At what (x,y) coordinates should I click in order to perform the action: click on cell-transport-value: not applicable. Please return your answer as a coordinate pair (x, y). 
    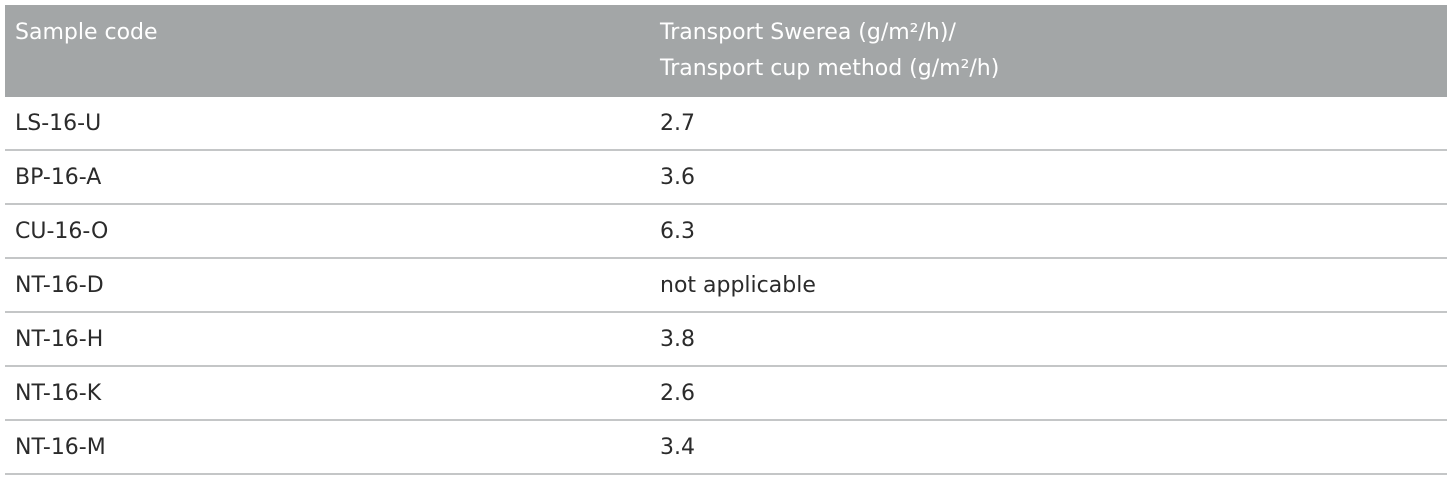
    Looking at the image, I should click on (738, 285).